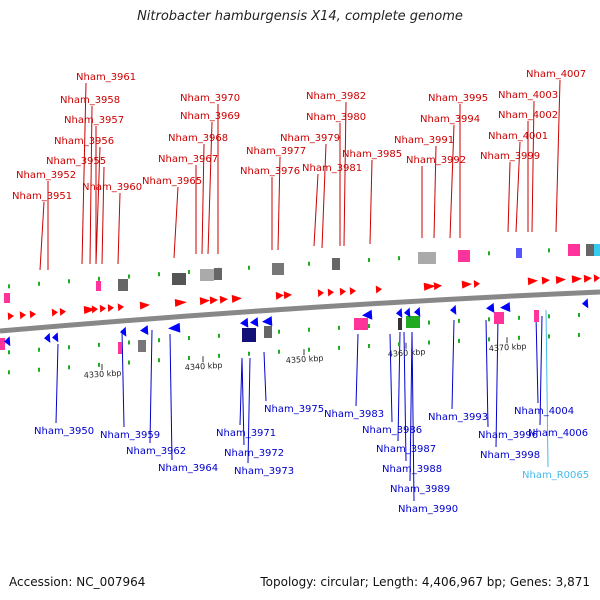  Describe the element at coordinates (156, 451) in the screenshot. I see `gene-label-bottom: Nham_3962` at that location.